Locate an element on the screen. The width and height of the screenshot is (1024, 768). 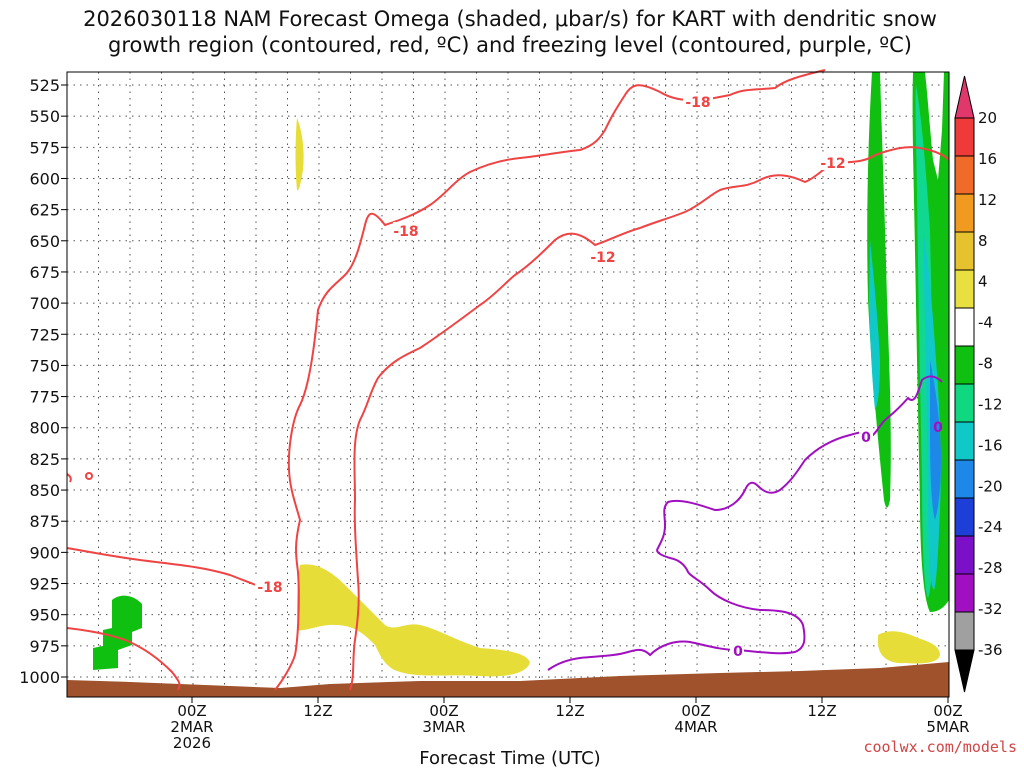
contour-label-2: -18 is located at coordinates (697, 103).